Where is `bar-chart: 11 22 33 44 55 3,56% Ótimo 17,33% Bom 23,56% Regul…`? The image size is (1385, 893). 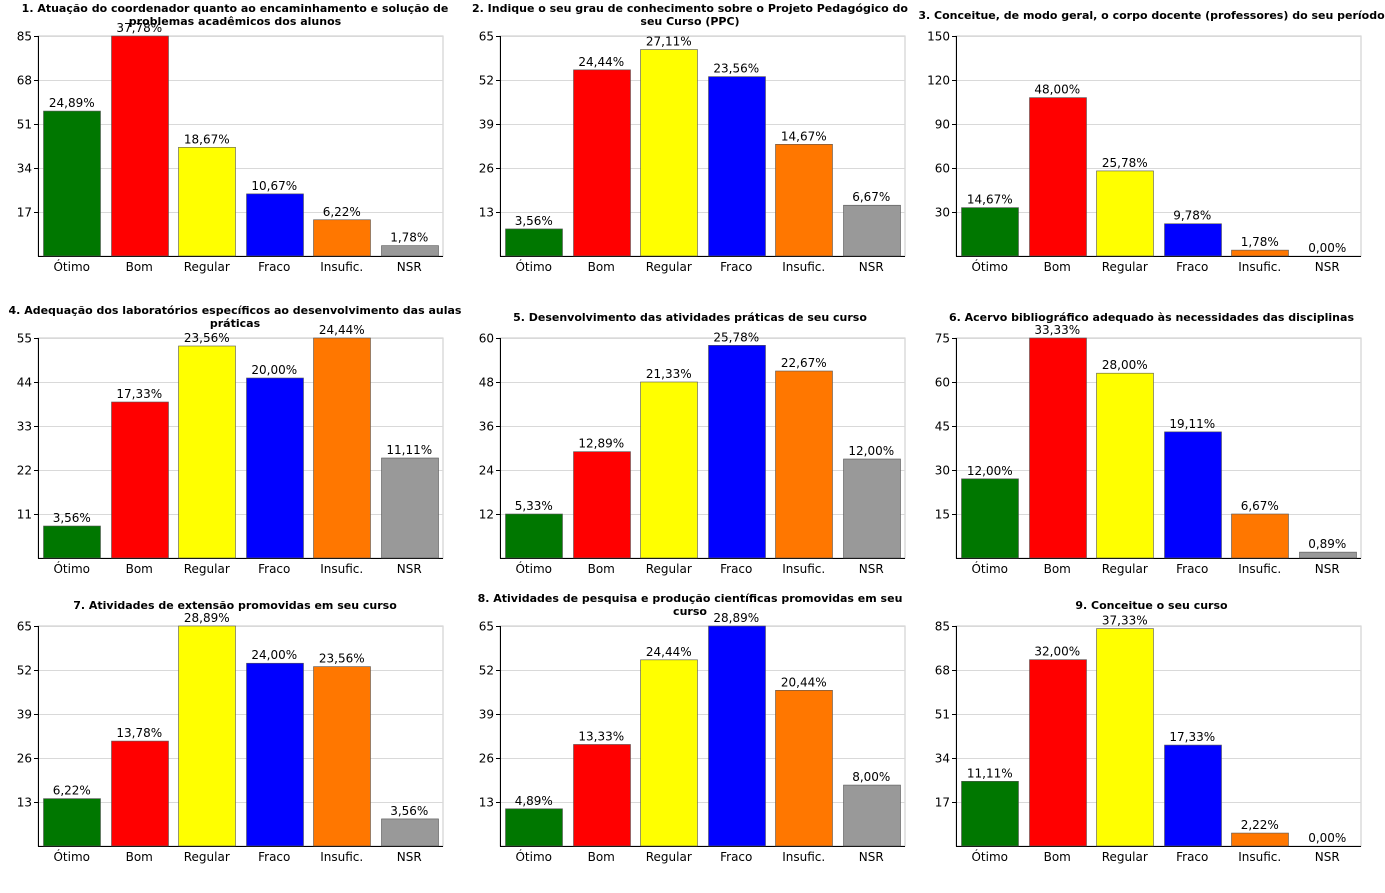
bar-chart: 11 22 33 44 55 3,56% Ótimo 17,33% Bom 23,56% Regul… is located at coordinates (230, 449).